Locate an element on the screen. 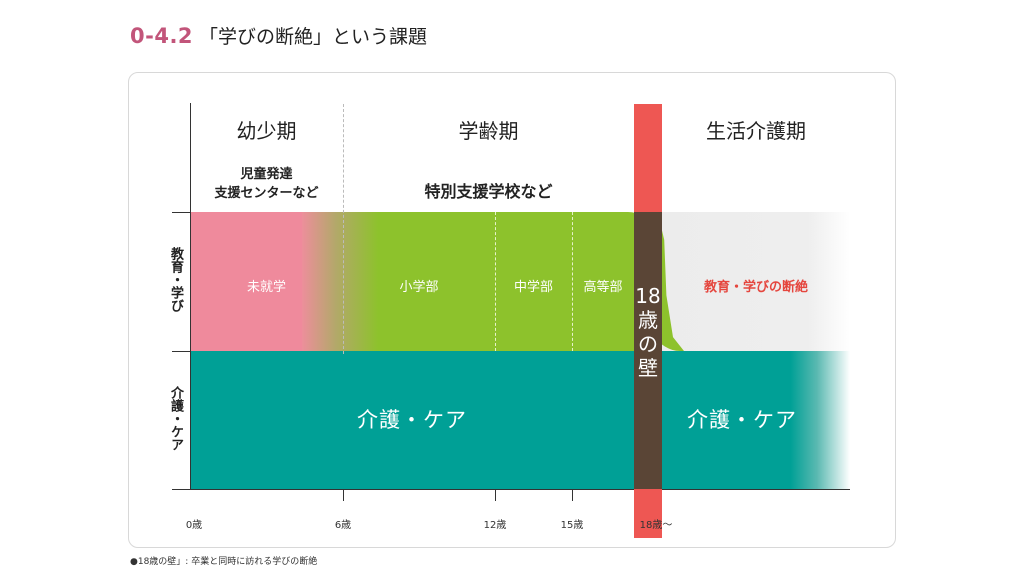 The image size is (1024, 576). label-care-after: 介護・ケア is located at coordinates (742, 420).